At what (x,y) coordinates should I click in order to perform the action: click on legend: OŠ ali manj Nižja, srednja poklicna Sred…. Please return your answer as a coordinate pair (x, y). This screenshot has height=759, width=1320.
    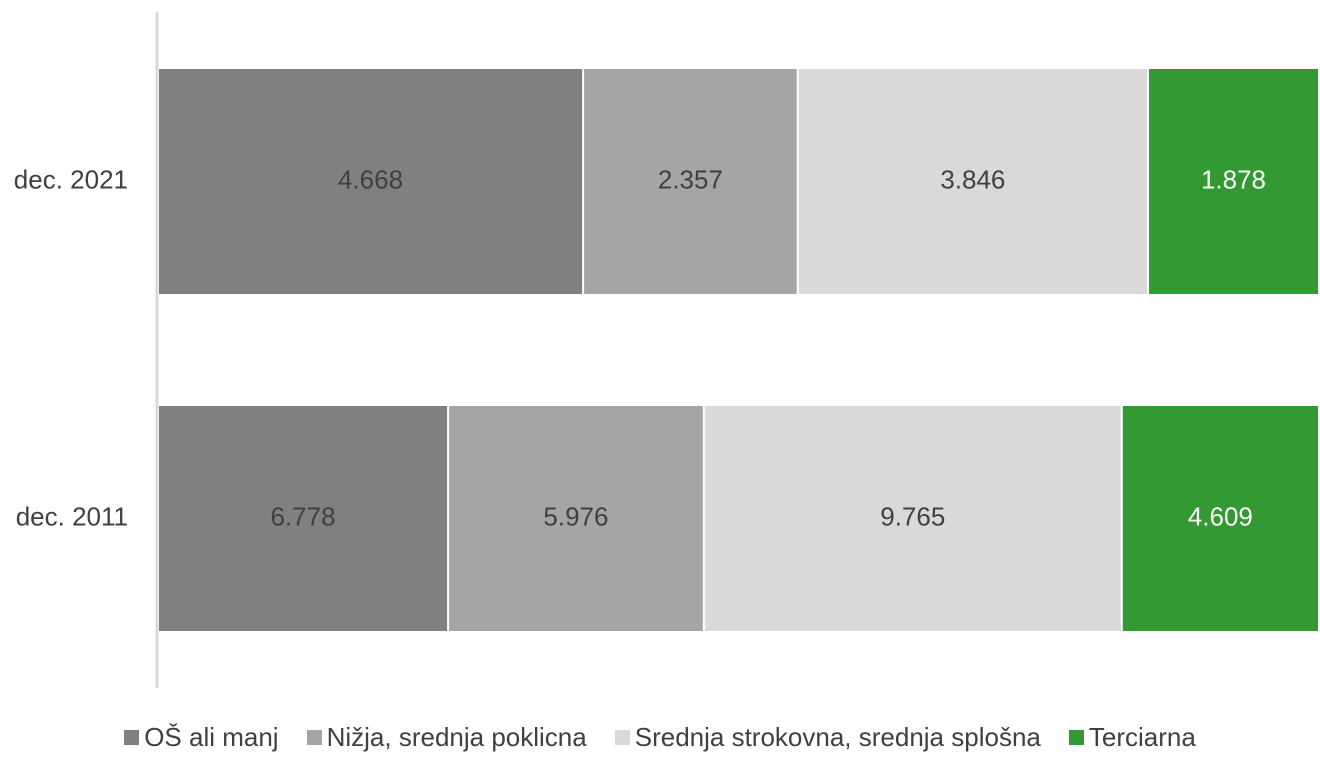
    Looking at the image, I should click on (660, 737).